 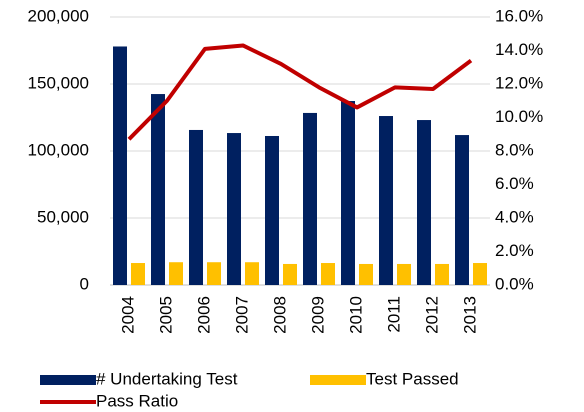 I want to click on legend-label: Test Passed, so click(x=412, y=378).